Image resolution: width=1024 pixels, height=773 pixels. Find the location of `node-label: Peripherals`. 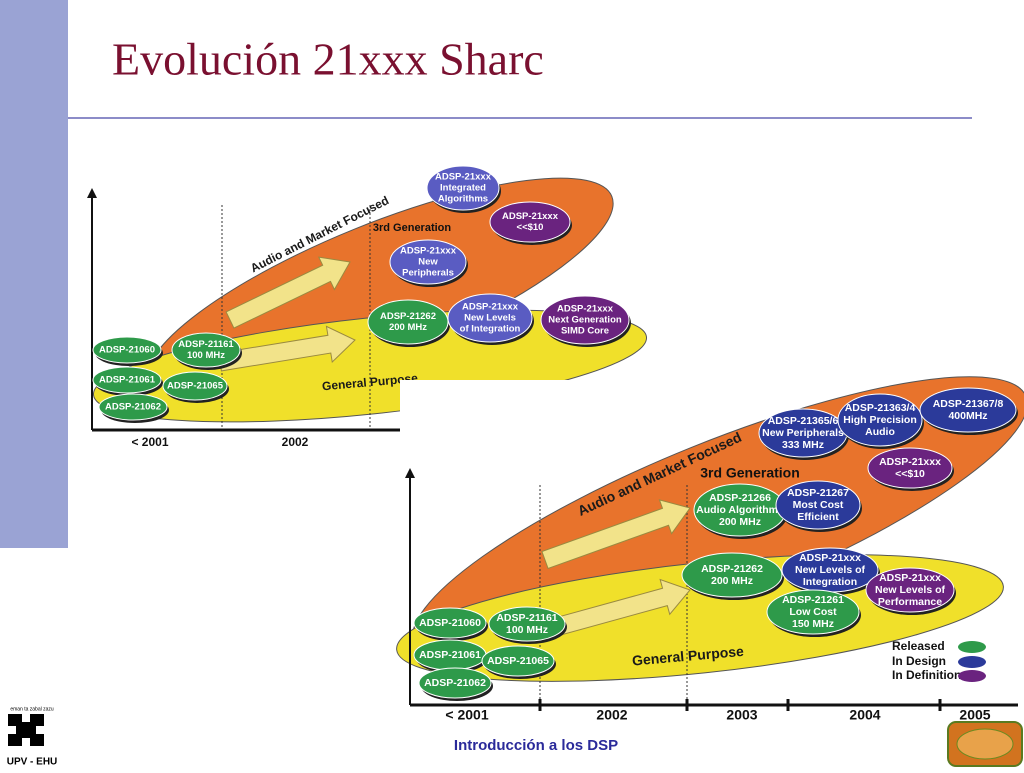

node-label: Peripherals is located at coordinates (428, 273).